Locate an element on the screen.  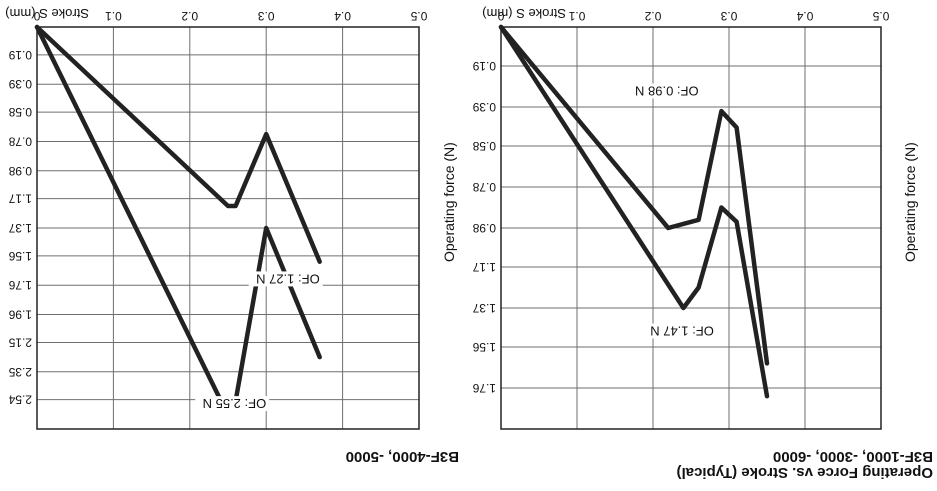
annotation-label: OF: 2.55 N is located at coordinates (235, 403).